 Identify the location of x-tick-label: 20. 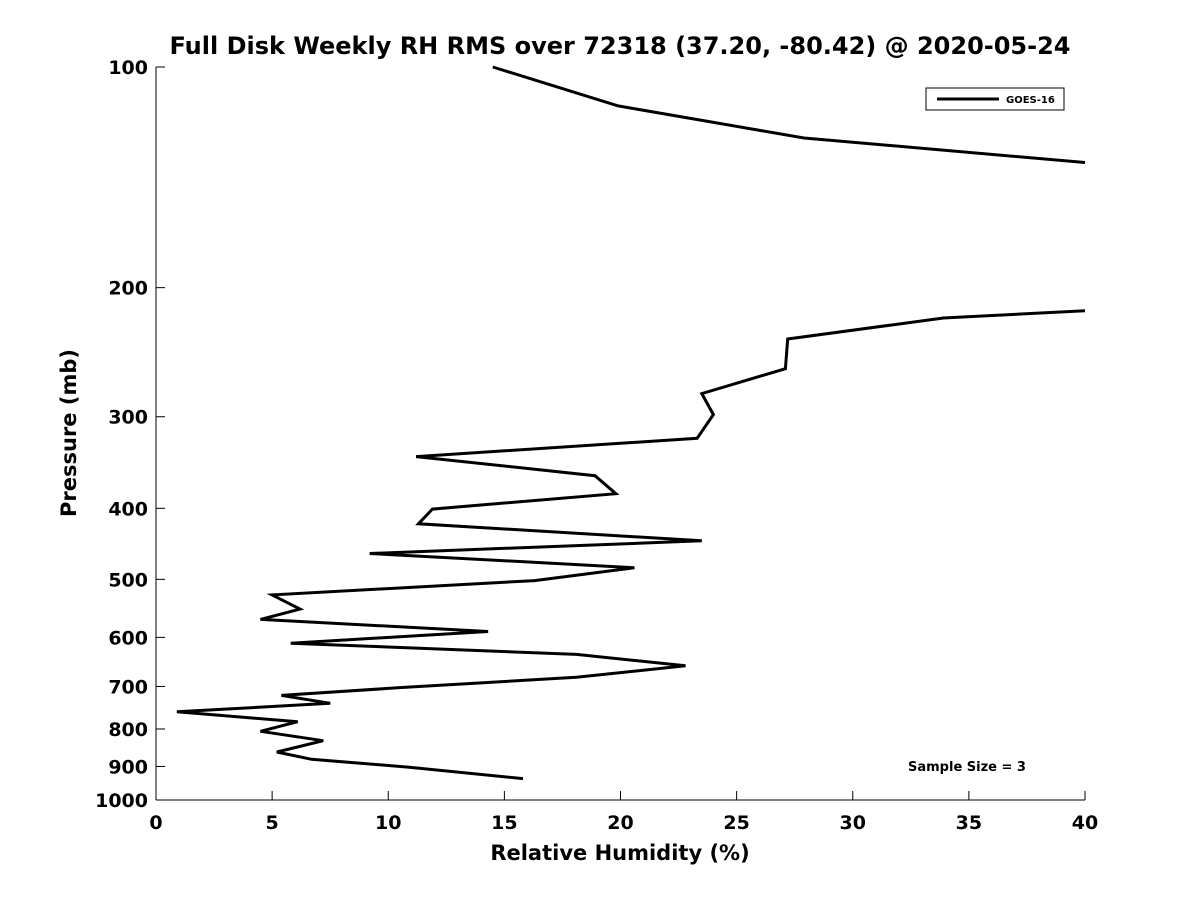
(620, 823).